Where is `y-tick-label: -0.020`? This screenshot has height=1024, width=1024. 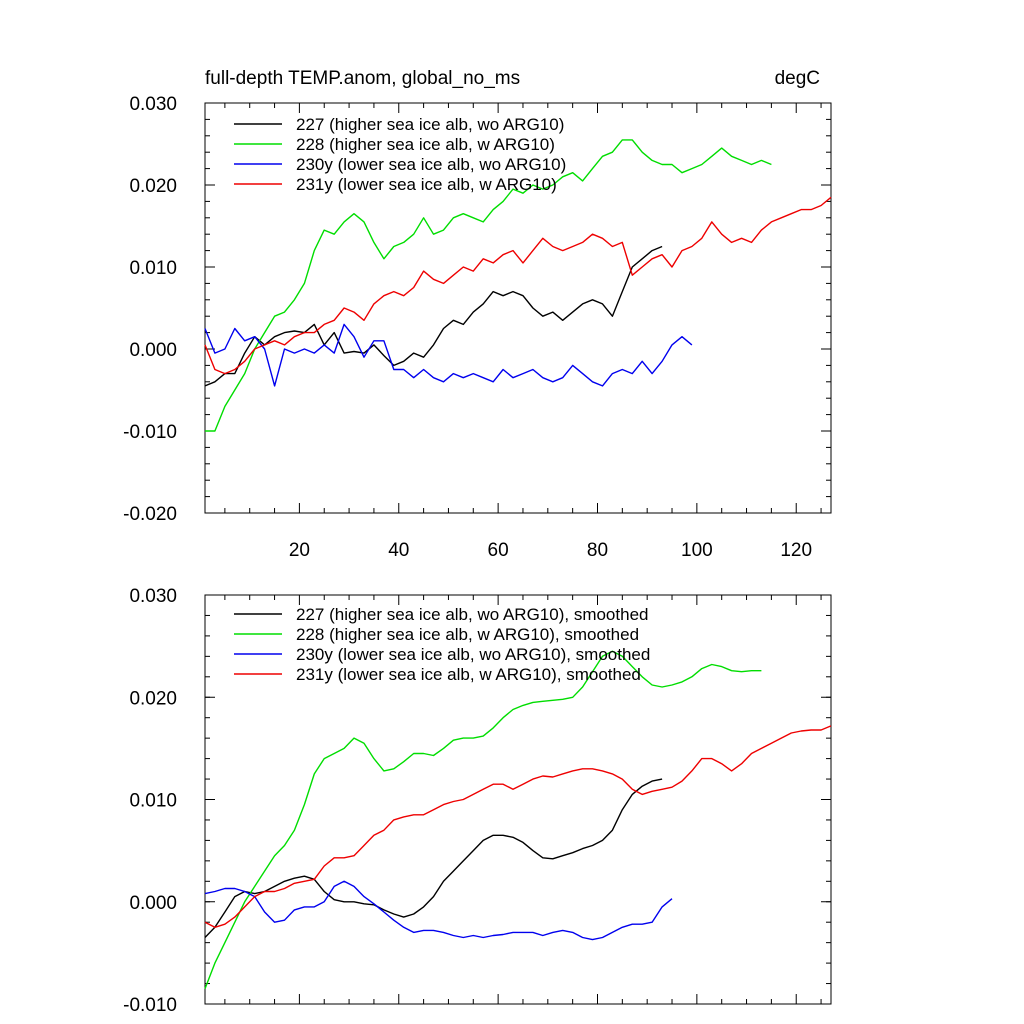
y-tick-label: -0.020 is located at coordinates (150, 514).